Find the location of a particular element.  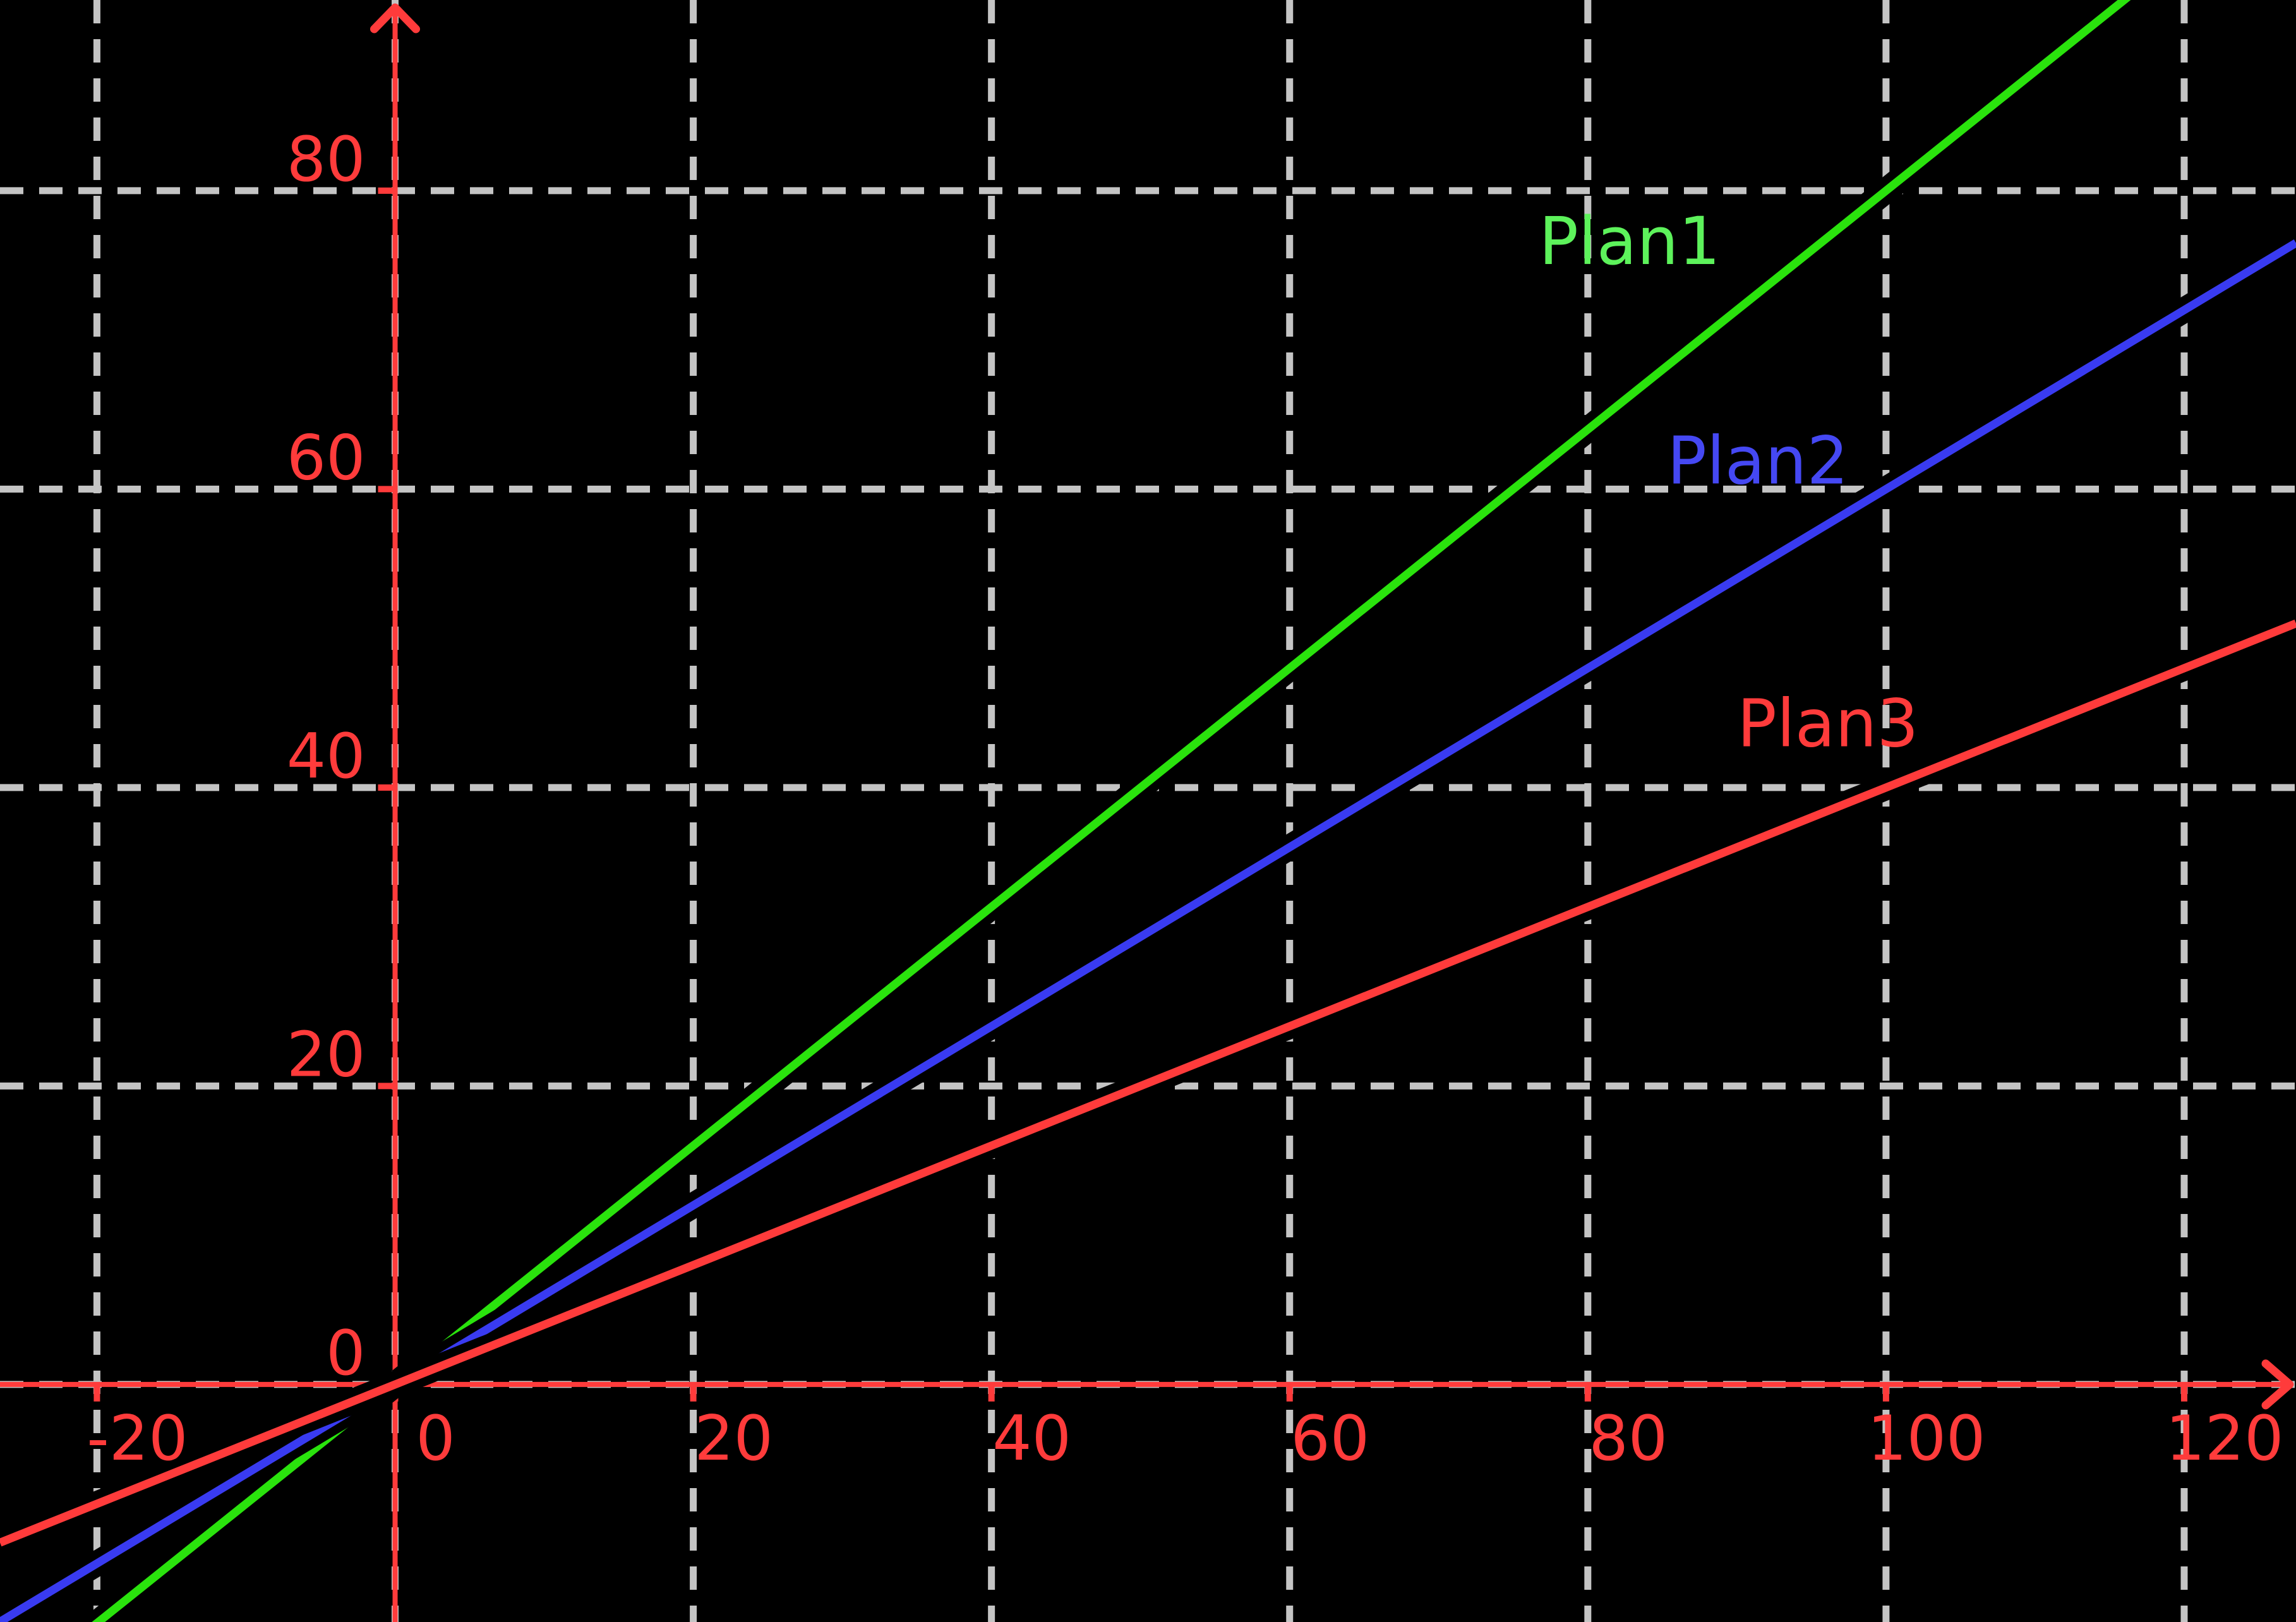

x-tick-label: 100 is located at coordinates (1926, 1439).